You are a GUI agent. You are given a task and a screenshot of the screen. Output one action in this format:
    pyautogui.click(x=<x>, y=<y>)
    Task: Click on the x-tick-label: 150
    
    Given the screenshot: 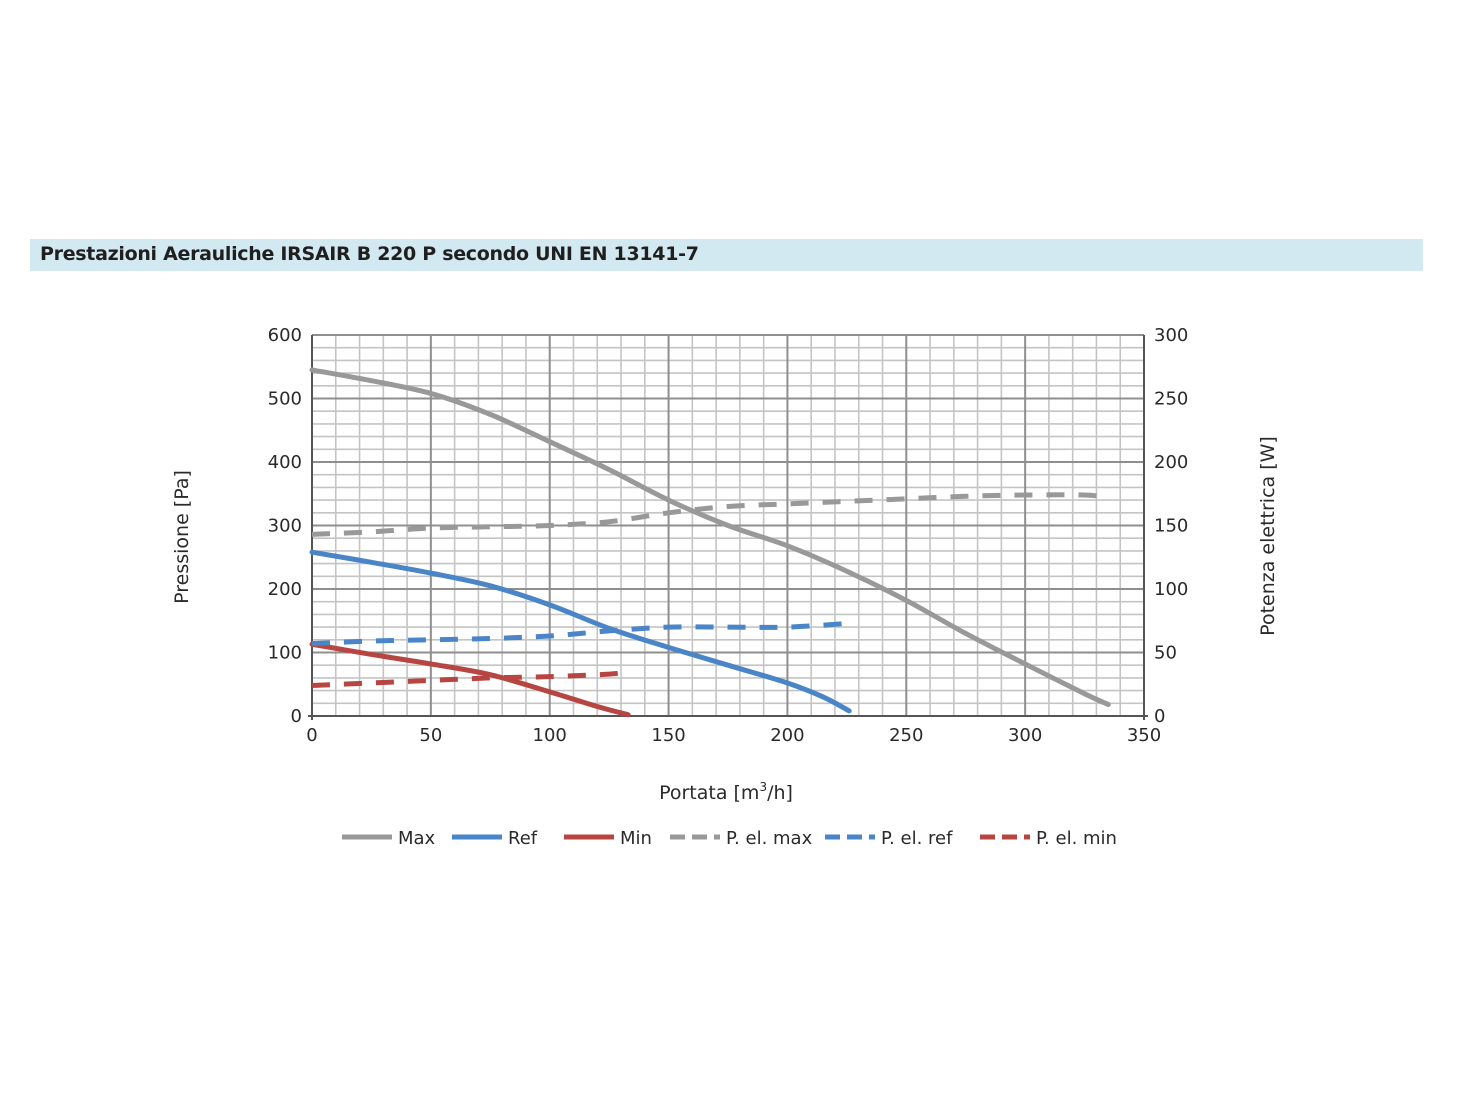 What is the action you would take?
    pyautogui.click(x=668, y=735)
    